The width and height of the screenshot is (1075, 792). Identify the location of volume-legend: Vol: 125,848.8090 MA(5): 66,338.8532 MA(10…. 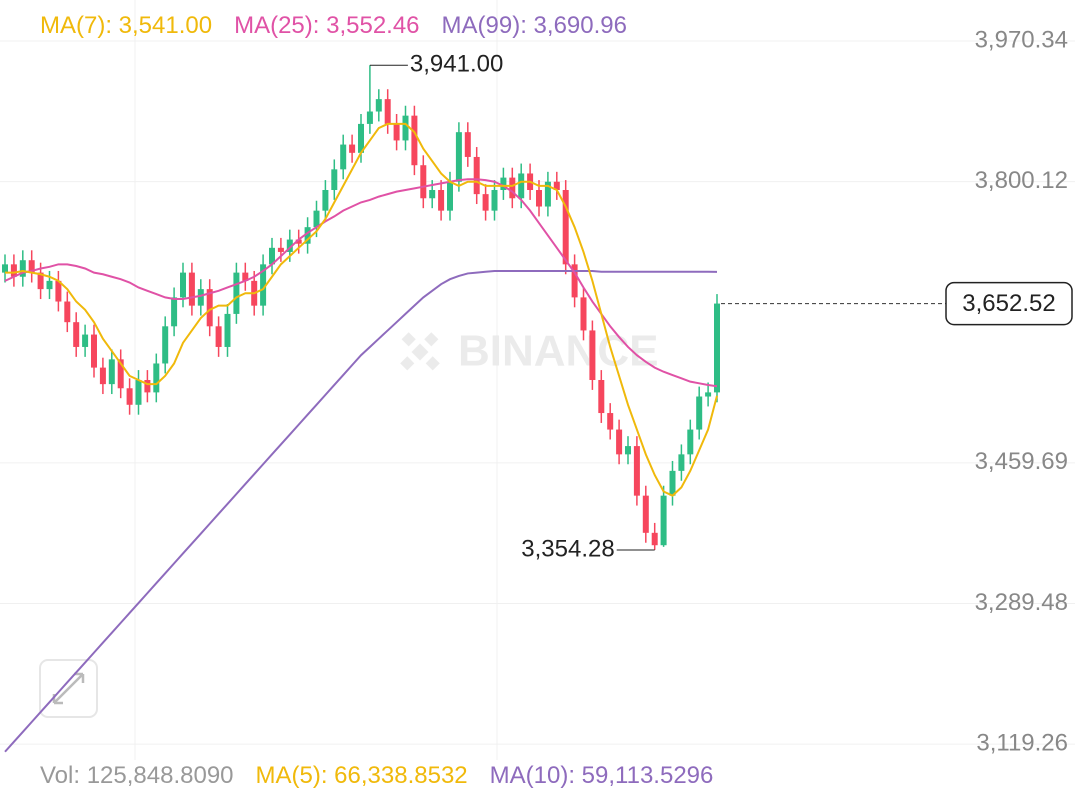
(376, 776).